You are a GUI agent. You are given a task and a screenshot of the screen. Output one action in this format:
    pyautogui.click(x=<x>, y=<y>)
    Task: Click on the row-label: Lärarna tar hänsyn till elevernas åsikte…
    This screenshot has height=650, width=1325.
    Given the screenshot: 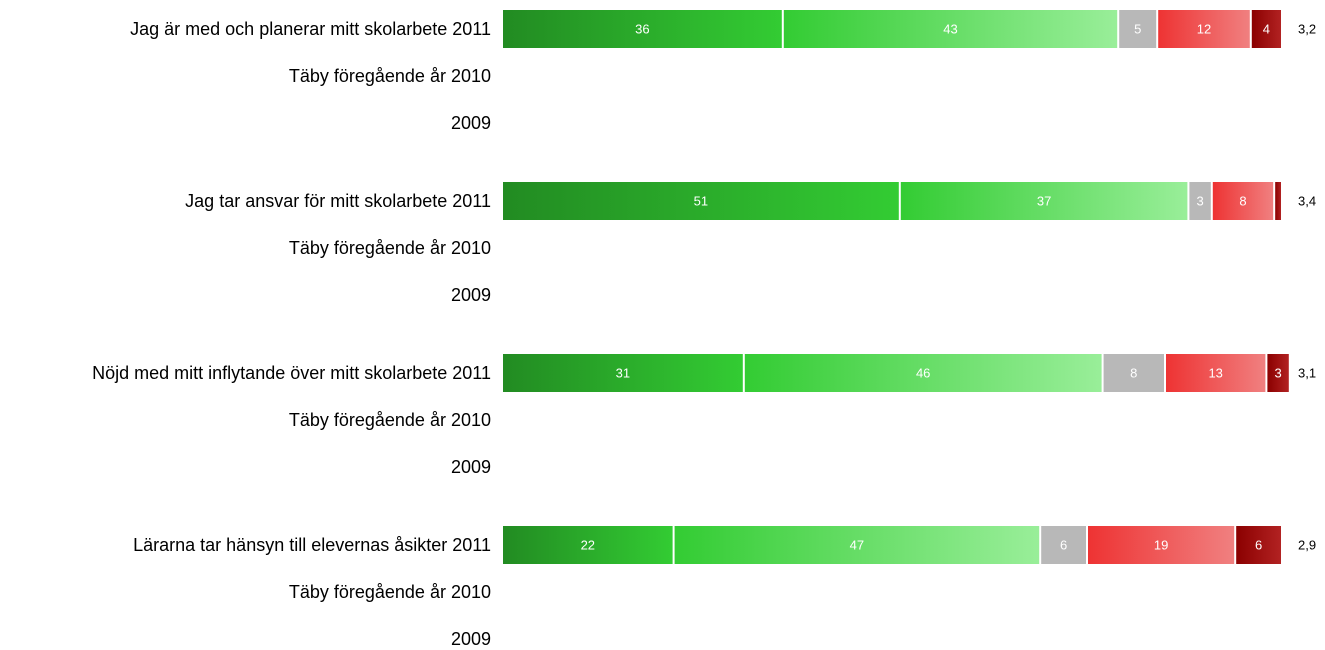 What is the action you would take?
    pyautogui.click(x=312, y=545)
    